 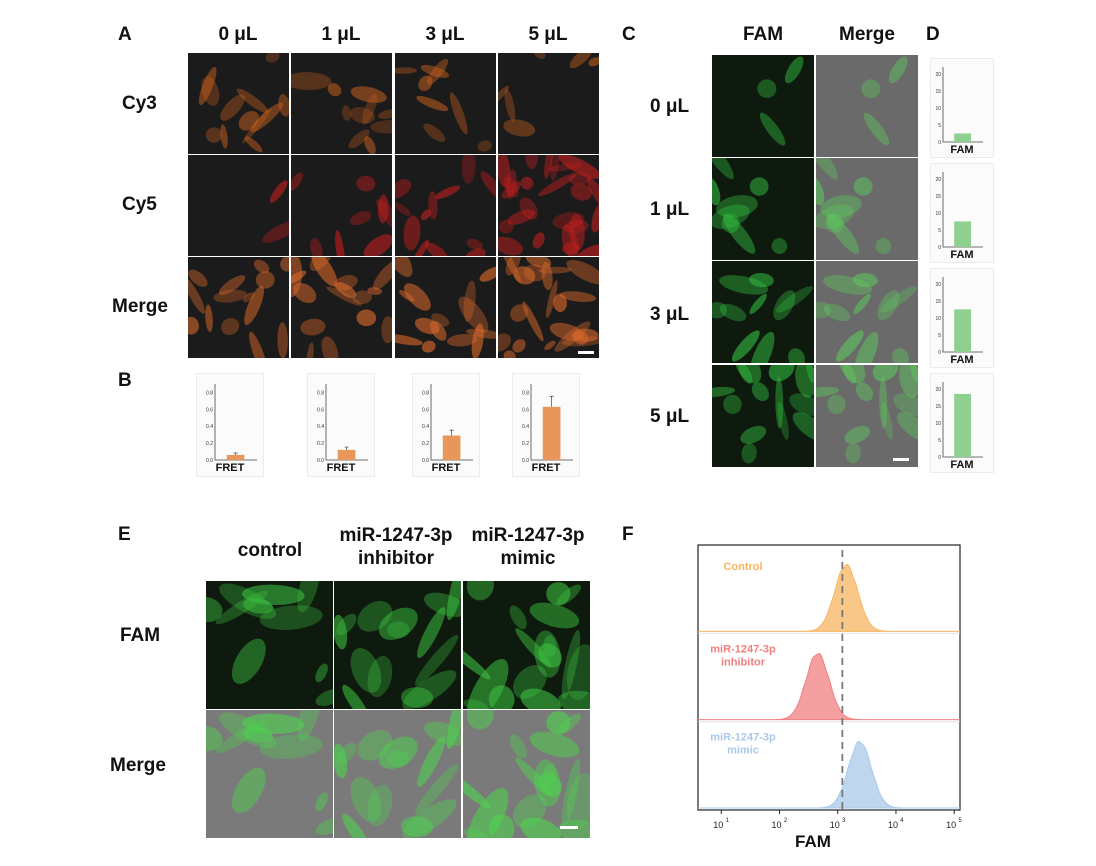 What do you see at coordinates (528, 535) in the screenshot?
I see `column-label-mimic-line-1: miR-1247-3p` at bounding box center [528, 535].